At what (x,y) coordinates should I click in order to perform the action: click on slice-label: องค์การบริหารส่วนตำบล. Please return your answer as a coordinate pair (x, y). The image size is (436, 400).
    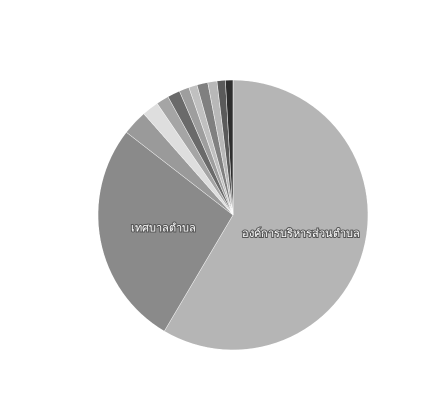
    Looking at the image, I should click on (301, 233).